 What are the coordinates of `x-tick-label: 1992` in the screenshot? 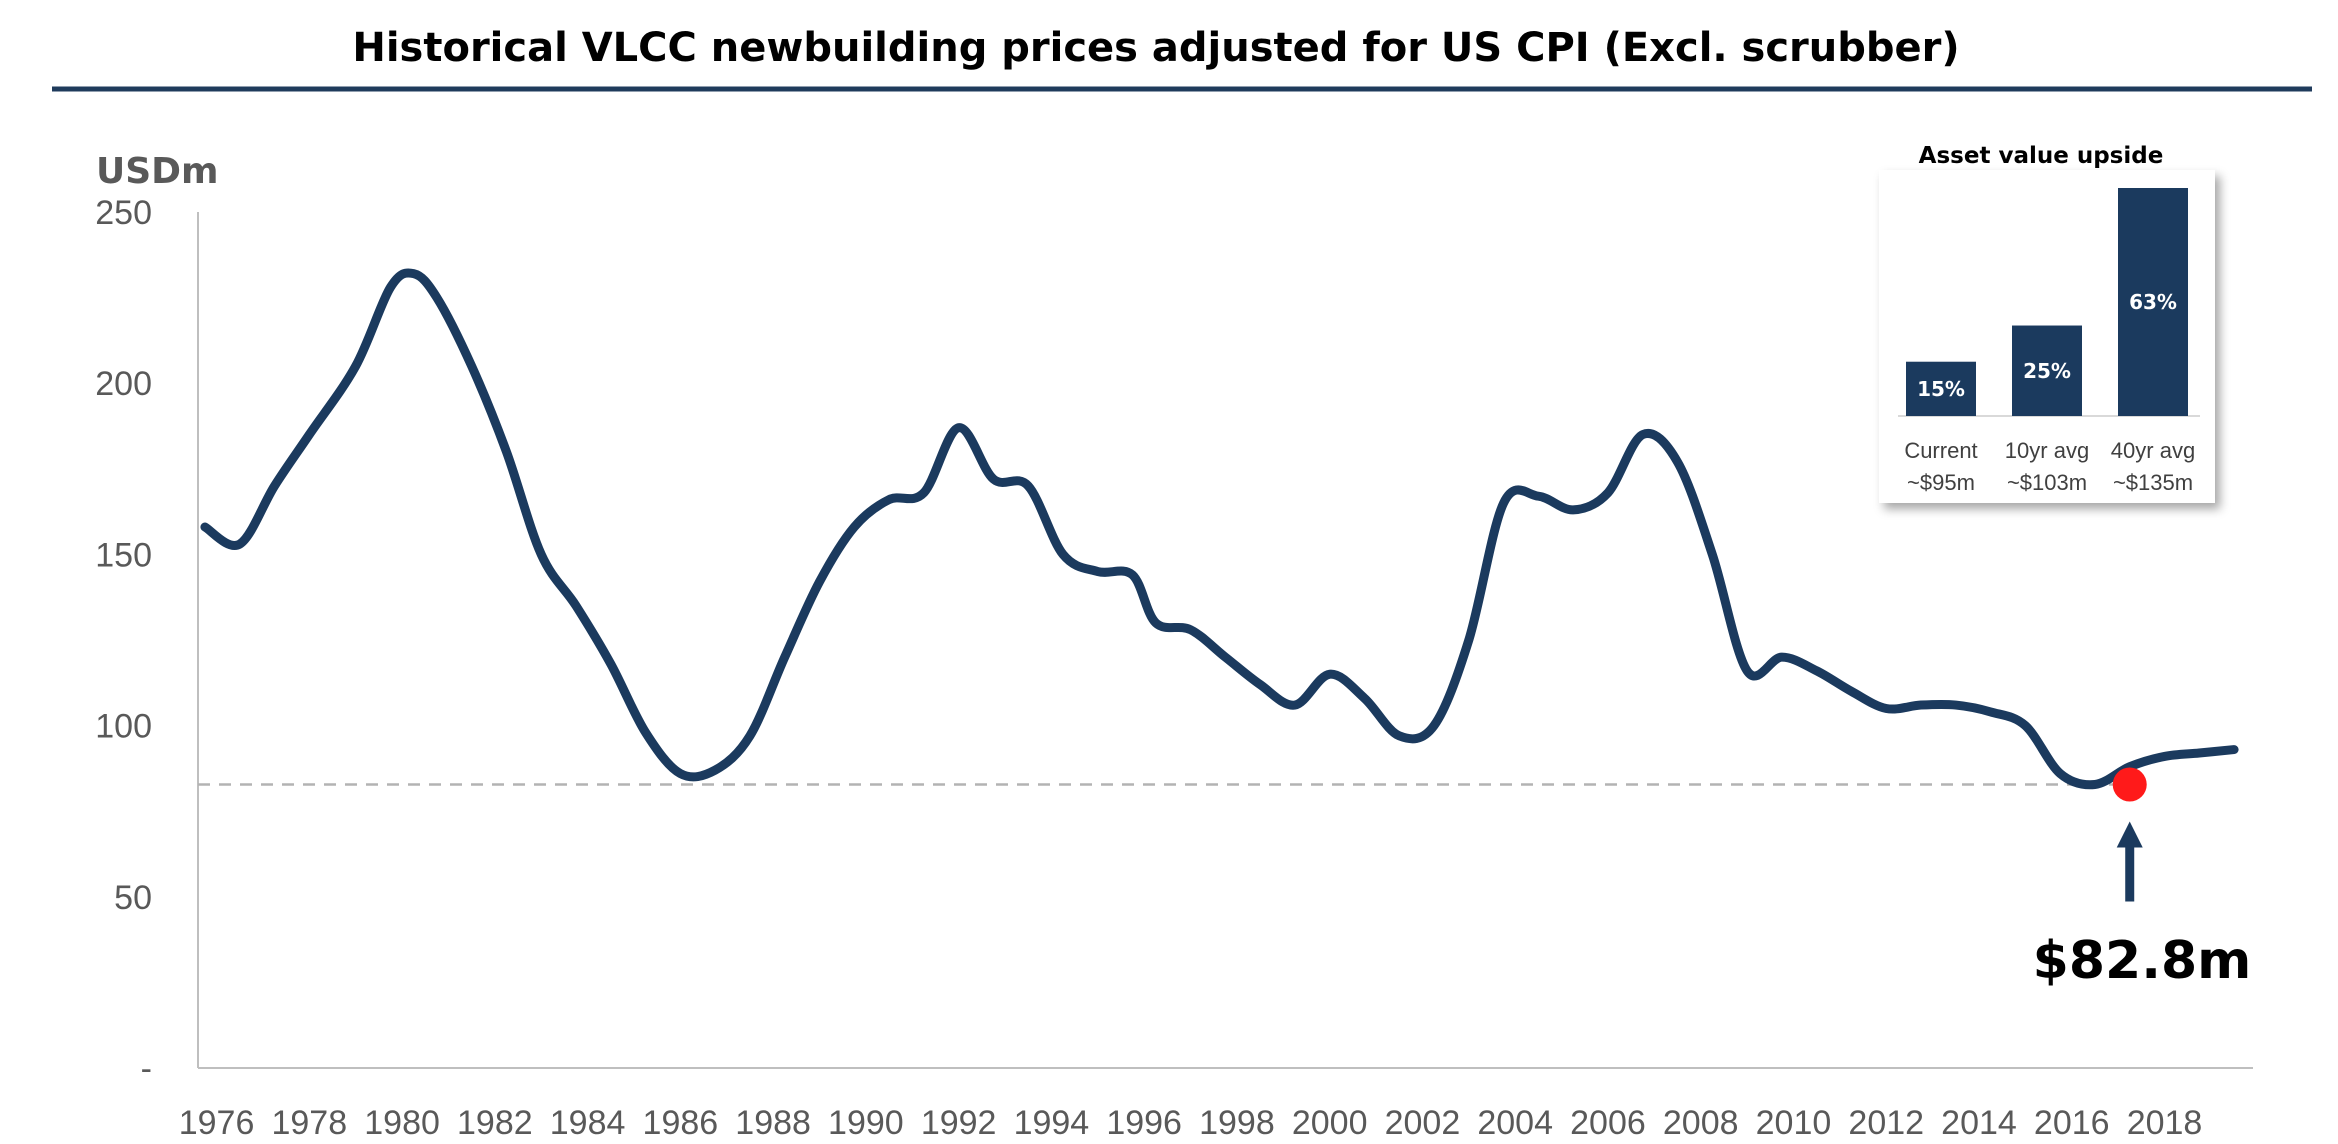 It's located at (959, 1123).